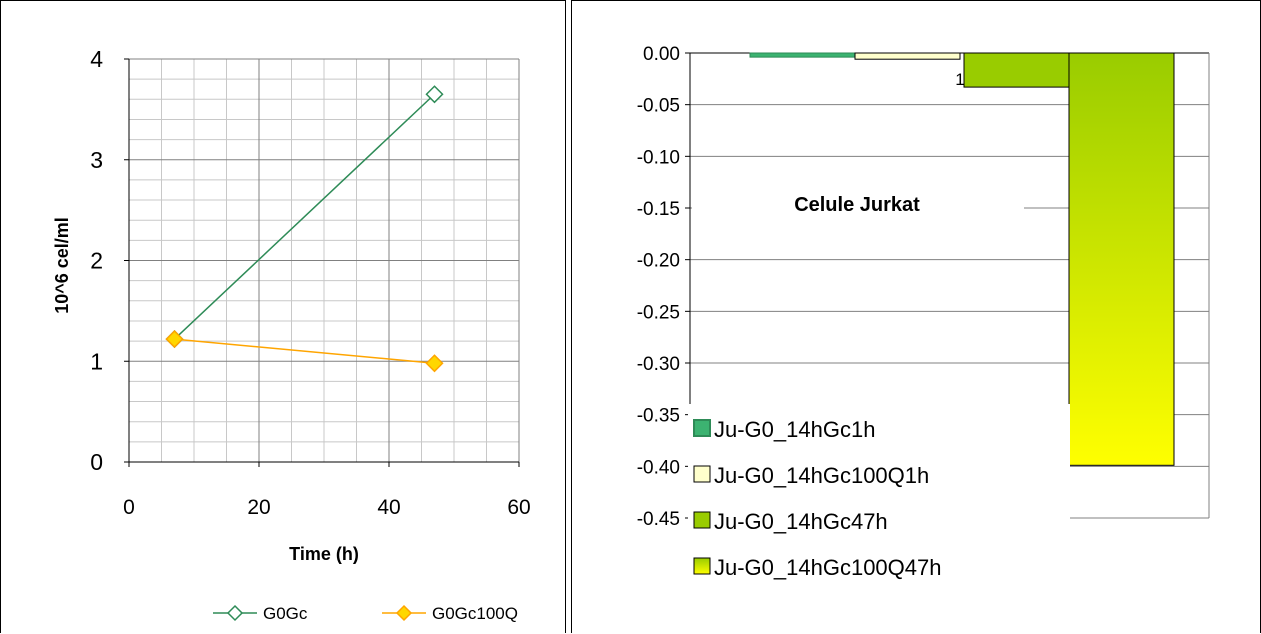 The width and height of the screenshot is (1261, 634). I want to click on y-tick-label: 4, so click(96, 59).